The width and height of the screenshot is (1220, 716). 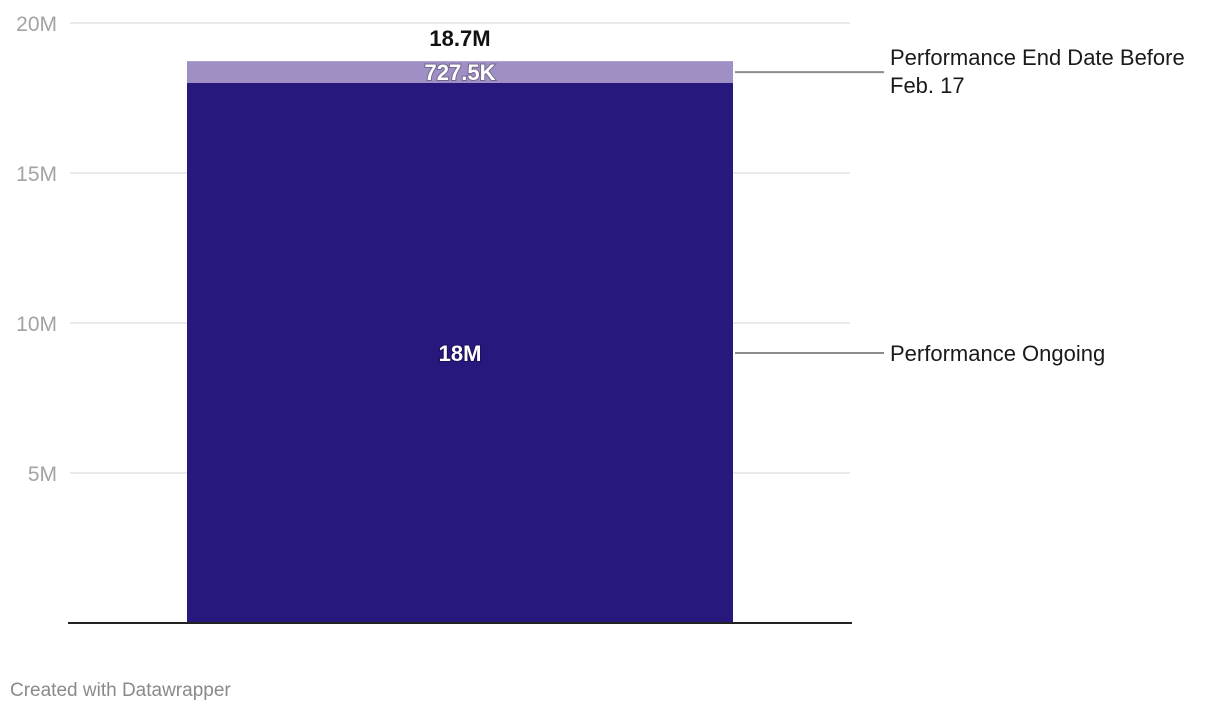 What do you see at coordinates (36, 324) in the screenshot?
I see `y-tick-label: 10M` at bounding box center [36, 324].